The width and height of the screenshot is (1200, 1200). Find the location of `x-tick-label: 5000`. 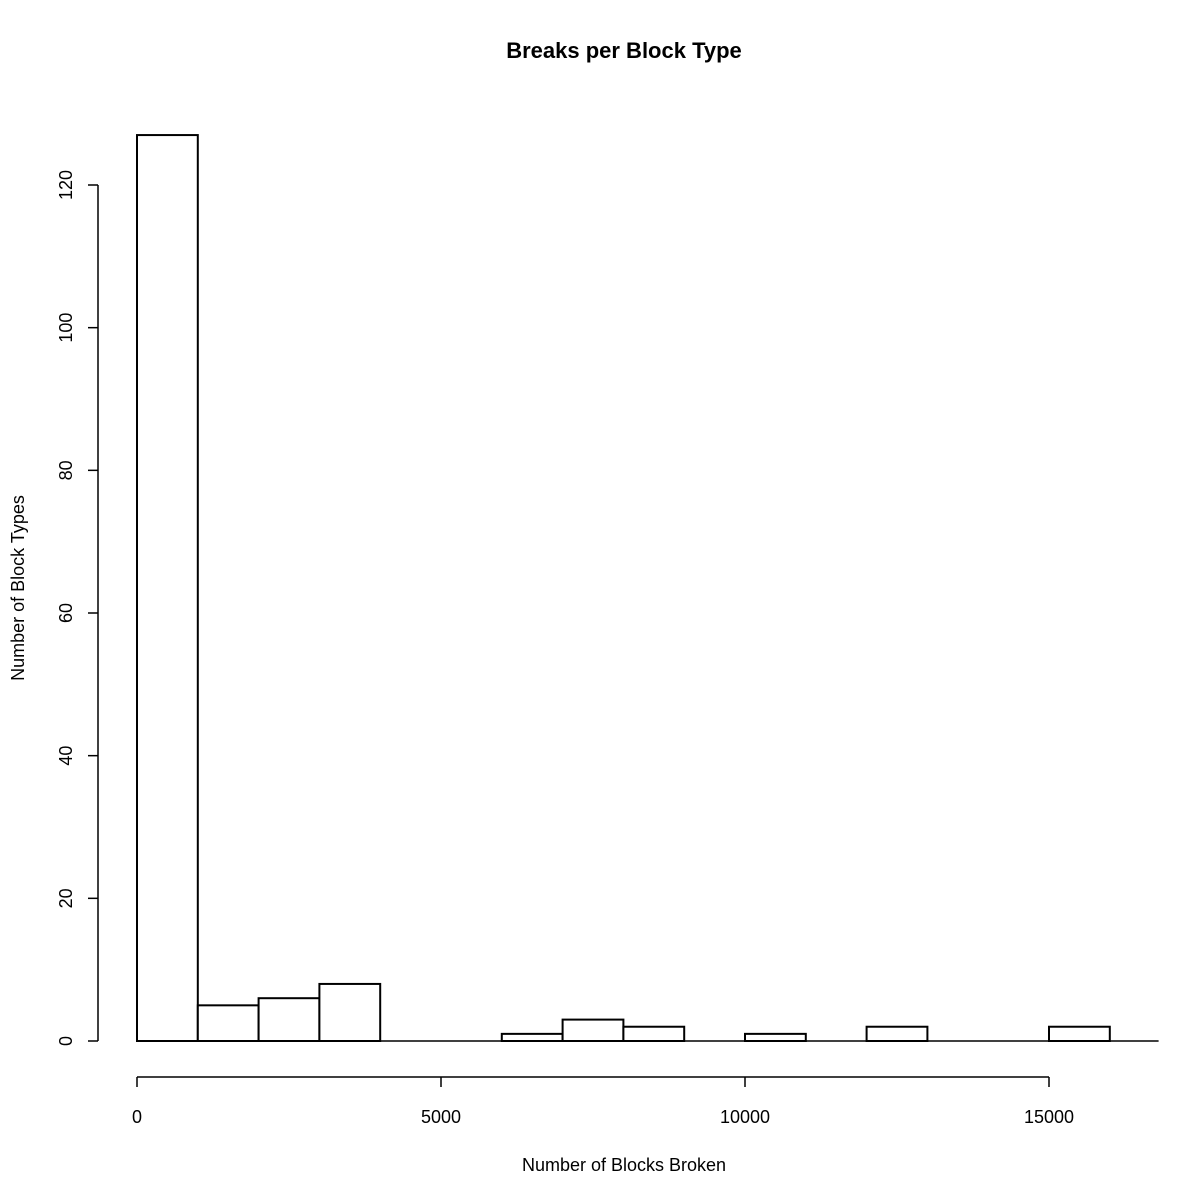

x-tick-label: 5000 is located at coordinates (441, 1117).